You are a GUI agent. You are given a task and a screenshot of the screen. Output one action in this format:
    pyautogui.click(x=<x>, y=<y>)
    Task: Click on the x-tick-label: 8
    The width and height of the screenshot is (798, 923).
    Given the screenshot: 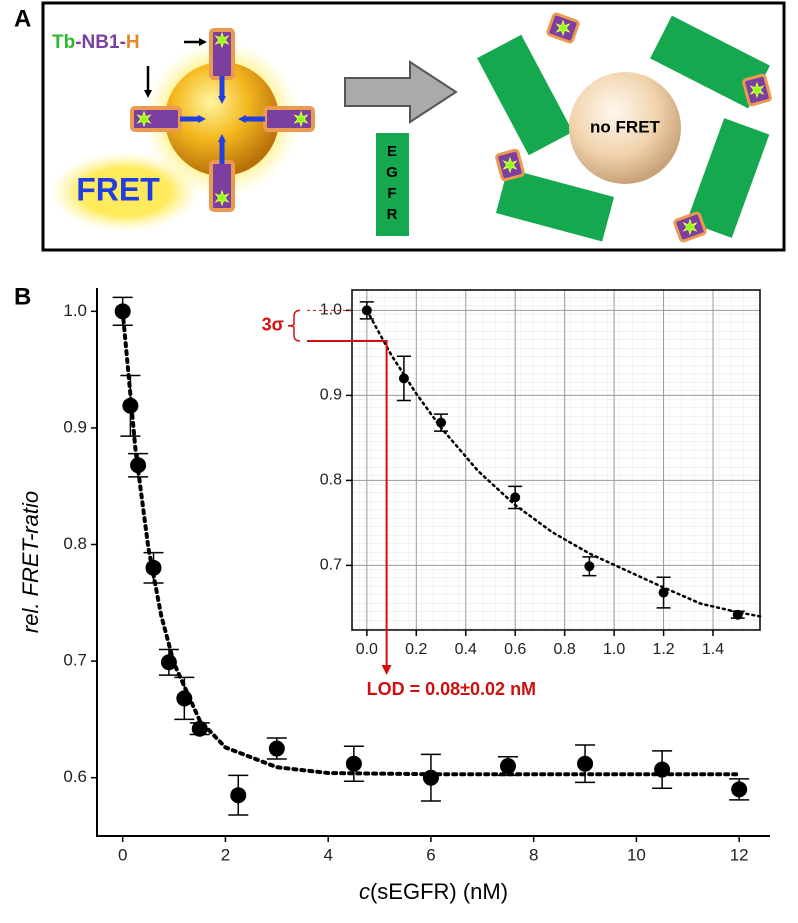 What is the action you would take?
    pyautogui.click(x=533, y=854)
    